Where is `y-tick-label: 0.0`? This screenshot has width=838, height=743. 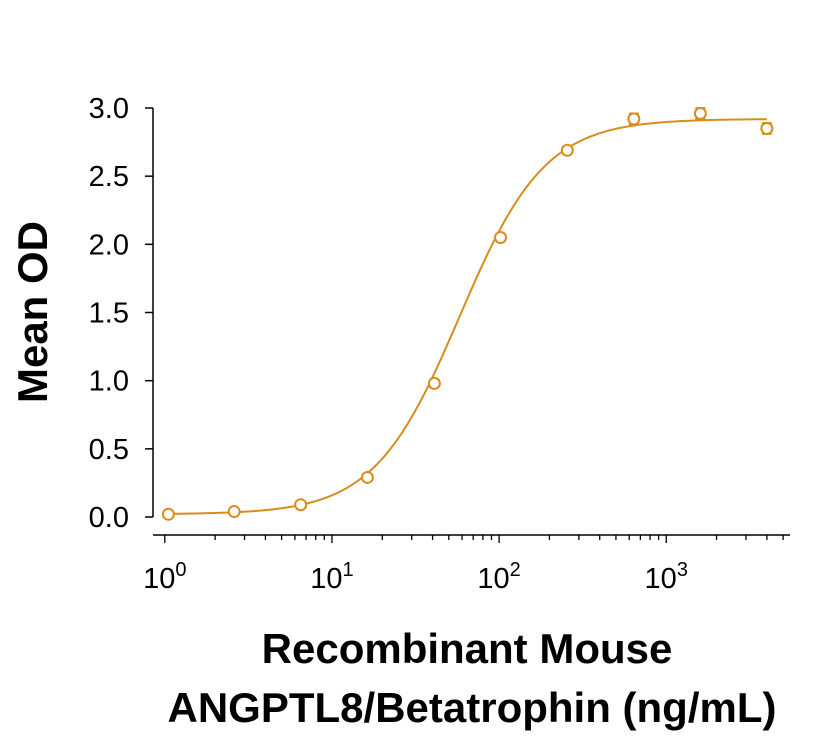
y-tick-label: 0.0 is located at coordinates (109, 518).